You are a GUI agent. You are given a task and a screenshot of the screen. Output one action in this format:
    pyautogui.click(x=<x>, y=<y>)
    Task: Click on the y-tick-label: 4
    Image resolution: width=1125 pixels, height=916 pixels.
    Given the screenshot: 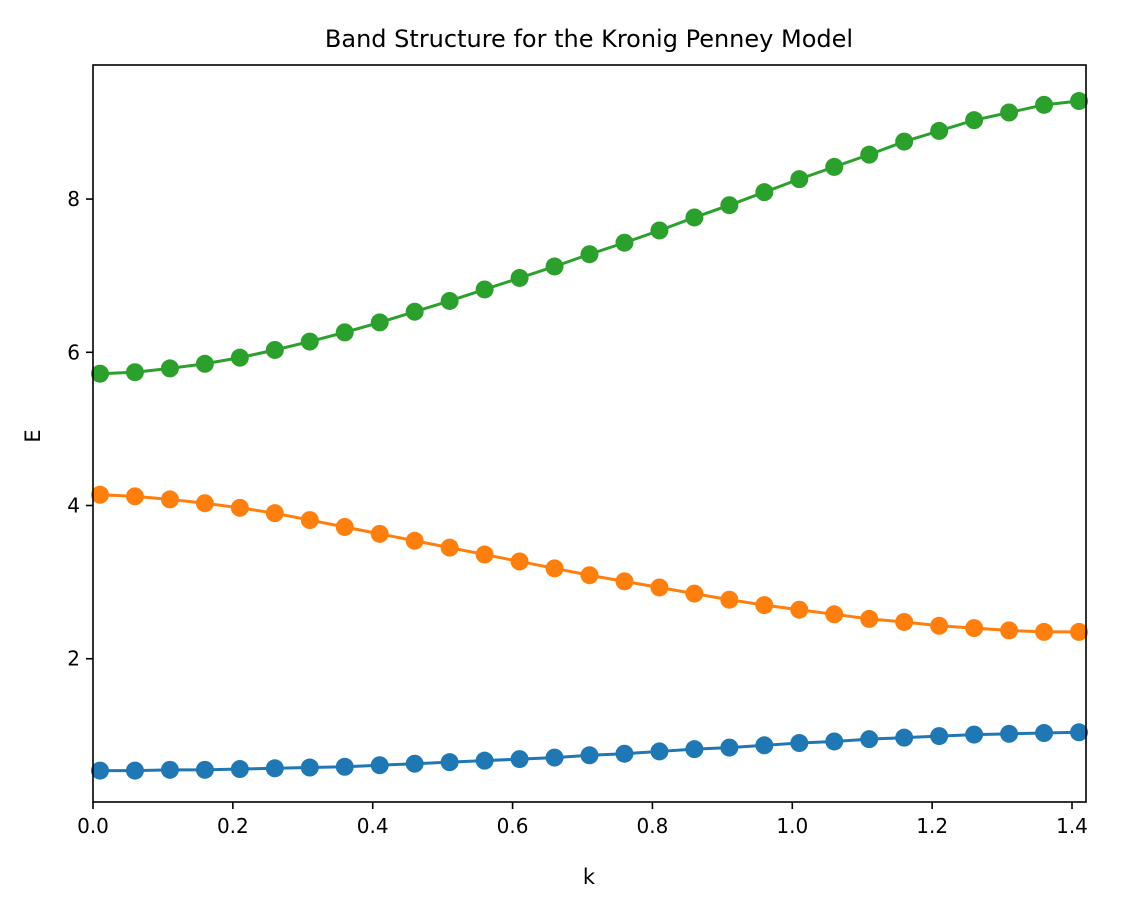 What is the action you would take?
    pyautogui.click(x=73, y=506)
    